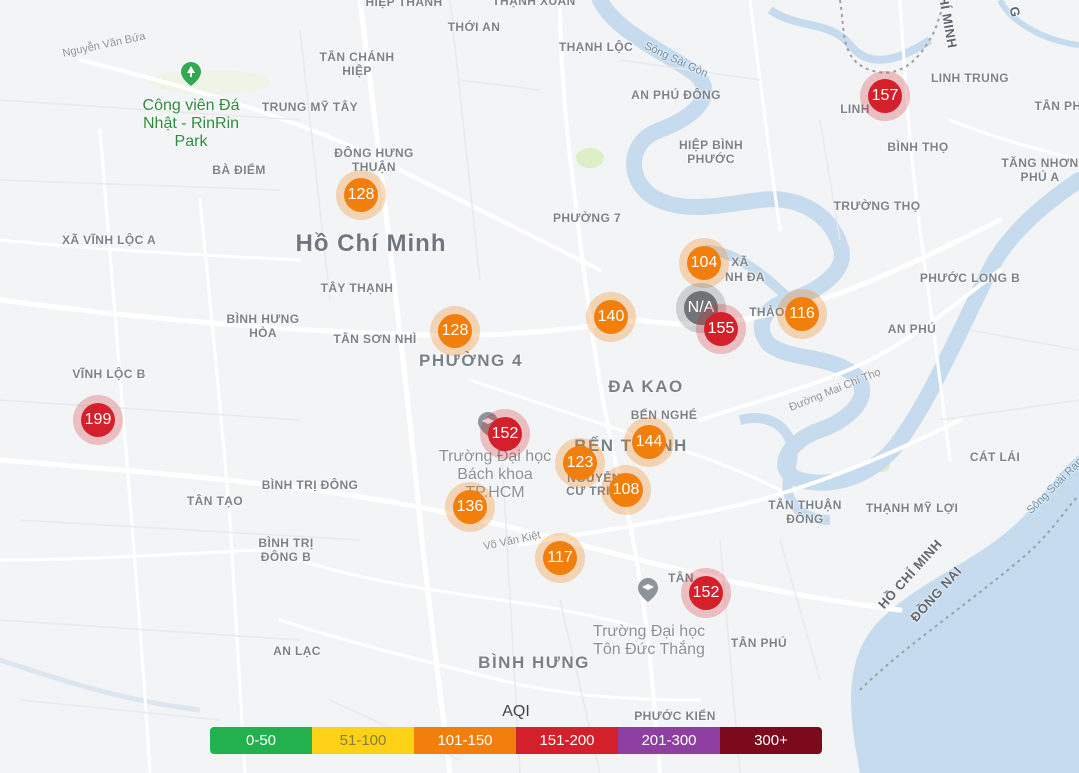  What do you see at coordinates (648, 590) in the screenshot?
I see `school-pin-icon` at bounding box center [648, 590].